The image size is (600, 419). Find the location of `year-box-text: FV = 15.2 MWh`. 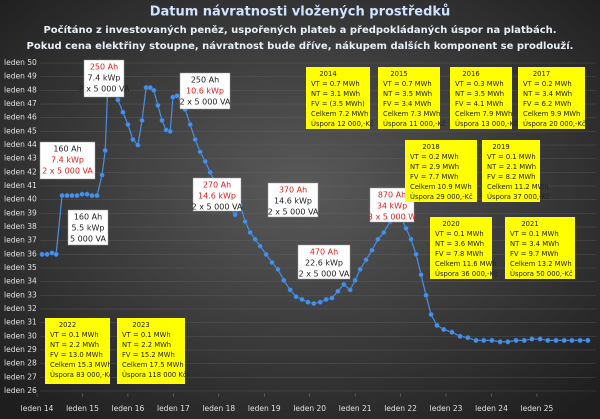

year-box-text: FV = 15.2 MWh is located at coordinates (148, 355).